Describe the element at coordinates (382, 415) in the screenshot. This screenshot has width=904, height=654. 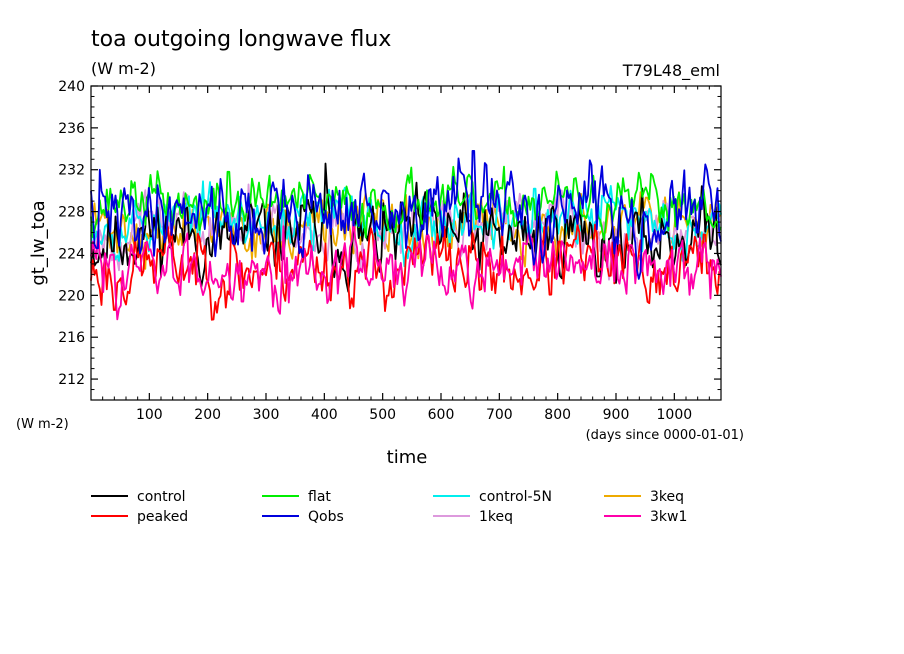
I see `x-tick-label: 500` at that location.